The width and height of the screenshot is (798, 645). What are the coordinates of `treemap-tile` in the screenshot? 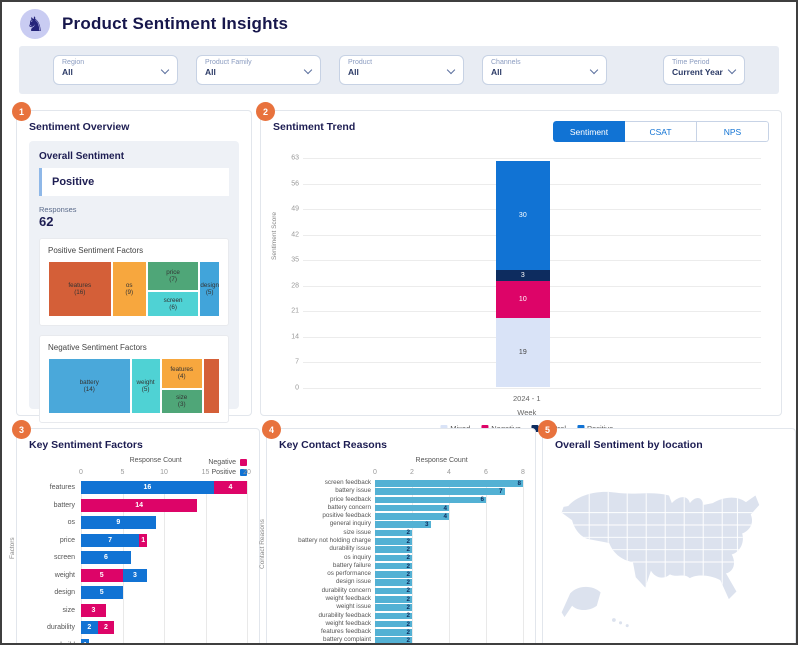 It's located at (211, 386).